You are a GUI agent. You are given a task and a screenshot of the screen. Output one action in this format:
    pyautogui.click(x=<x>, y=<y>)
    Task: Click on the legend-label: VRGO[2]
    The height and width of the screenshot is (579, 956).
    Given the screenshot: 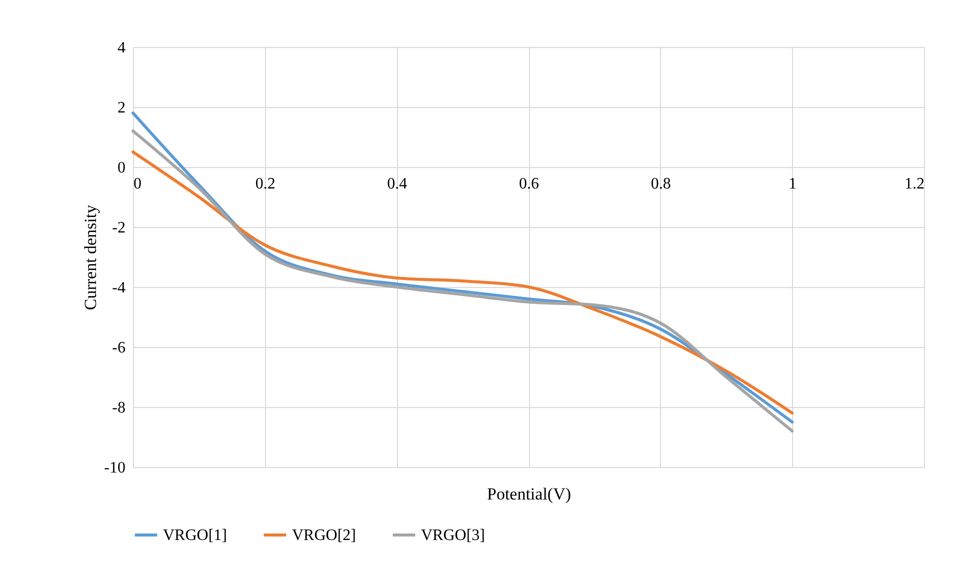 What is the action you would take?
    pyautogui.click(x=324, y=535)
    